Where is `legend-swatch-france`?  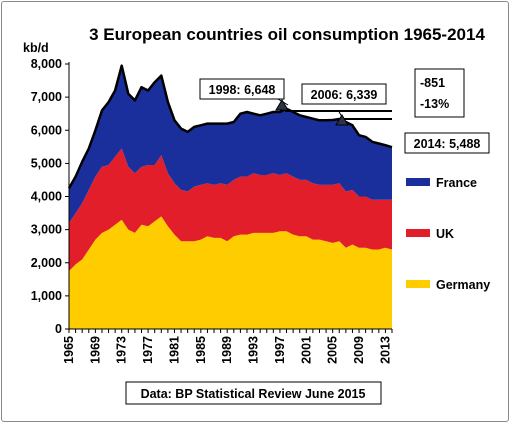 legend-swatch-france is located at coordinates (418, 182).